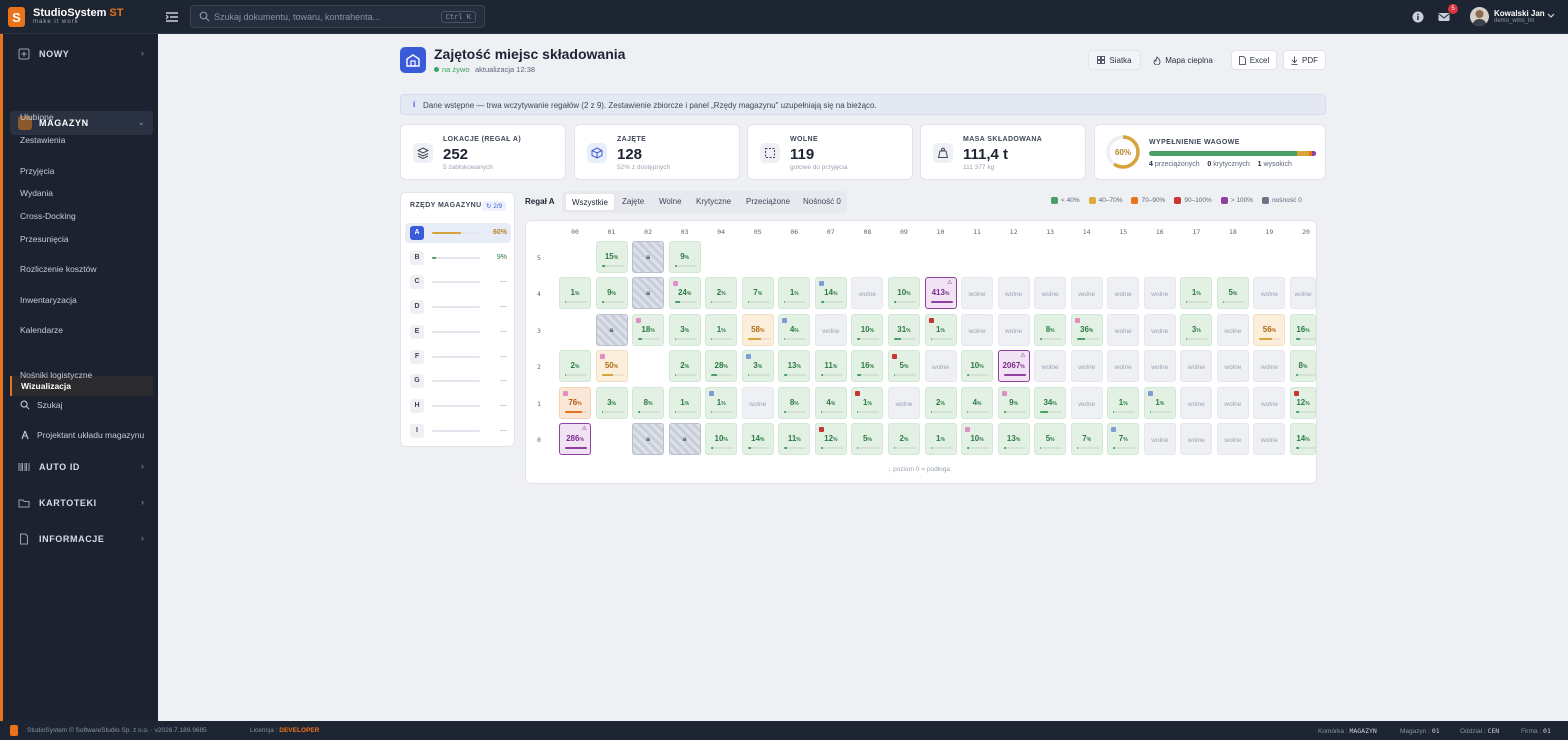 The width and height of the screenshot is (1568, 740). What do you see at coordinates (757, 329) in the screenshot?
I see `rack-cell: 58%` at bounding box center [757, 329].